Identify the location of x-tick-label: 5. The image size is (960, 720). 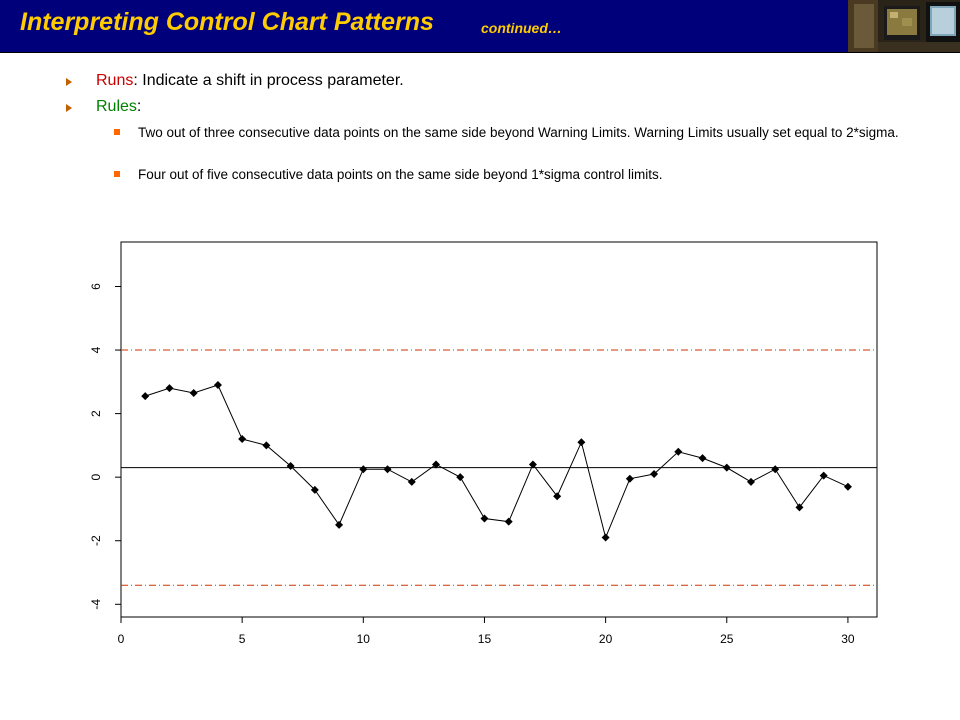
(242, 639).